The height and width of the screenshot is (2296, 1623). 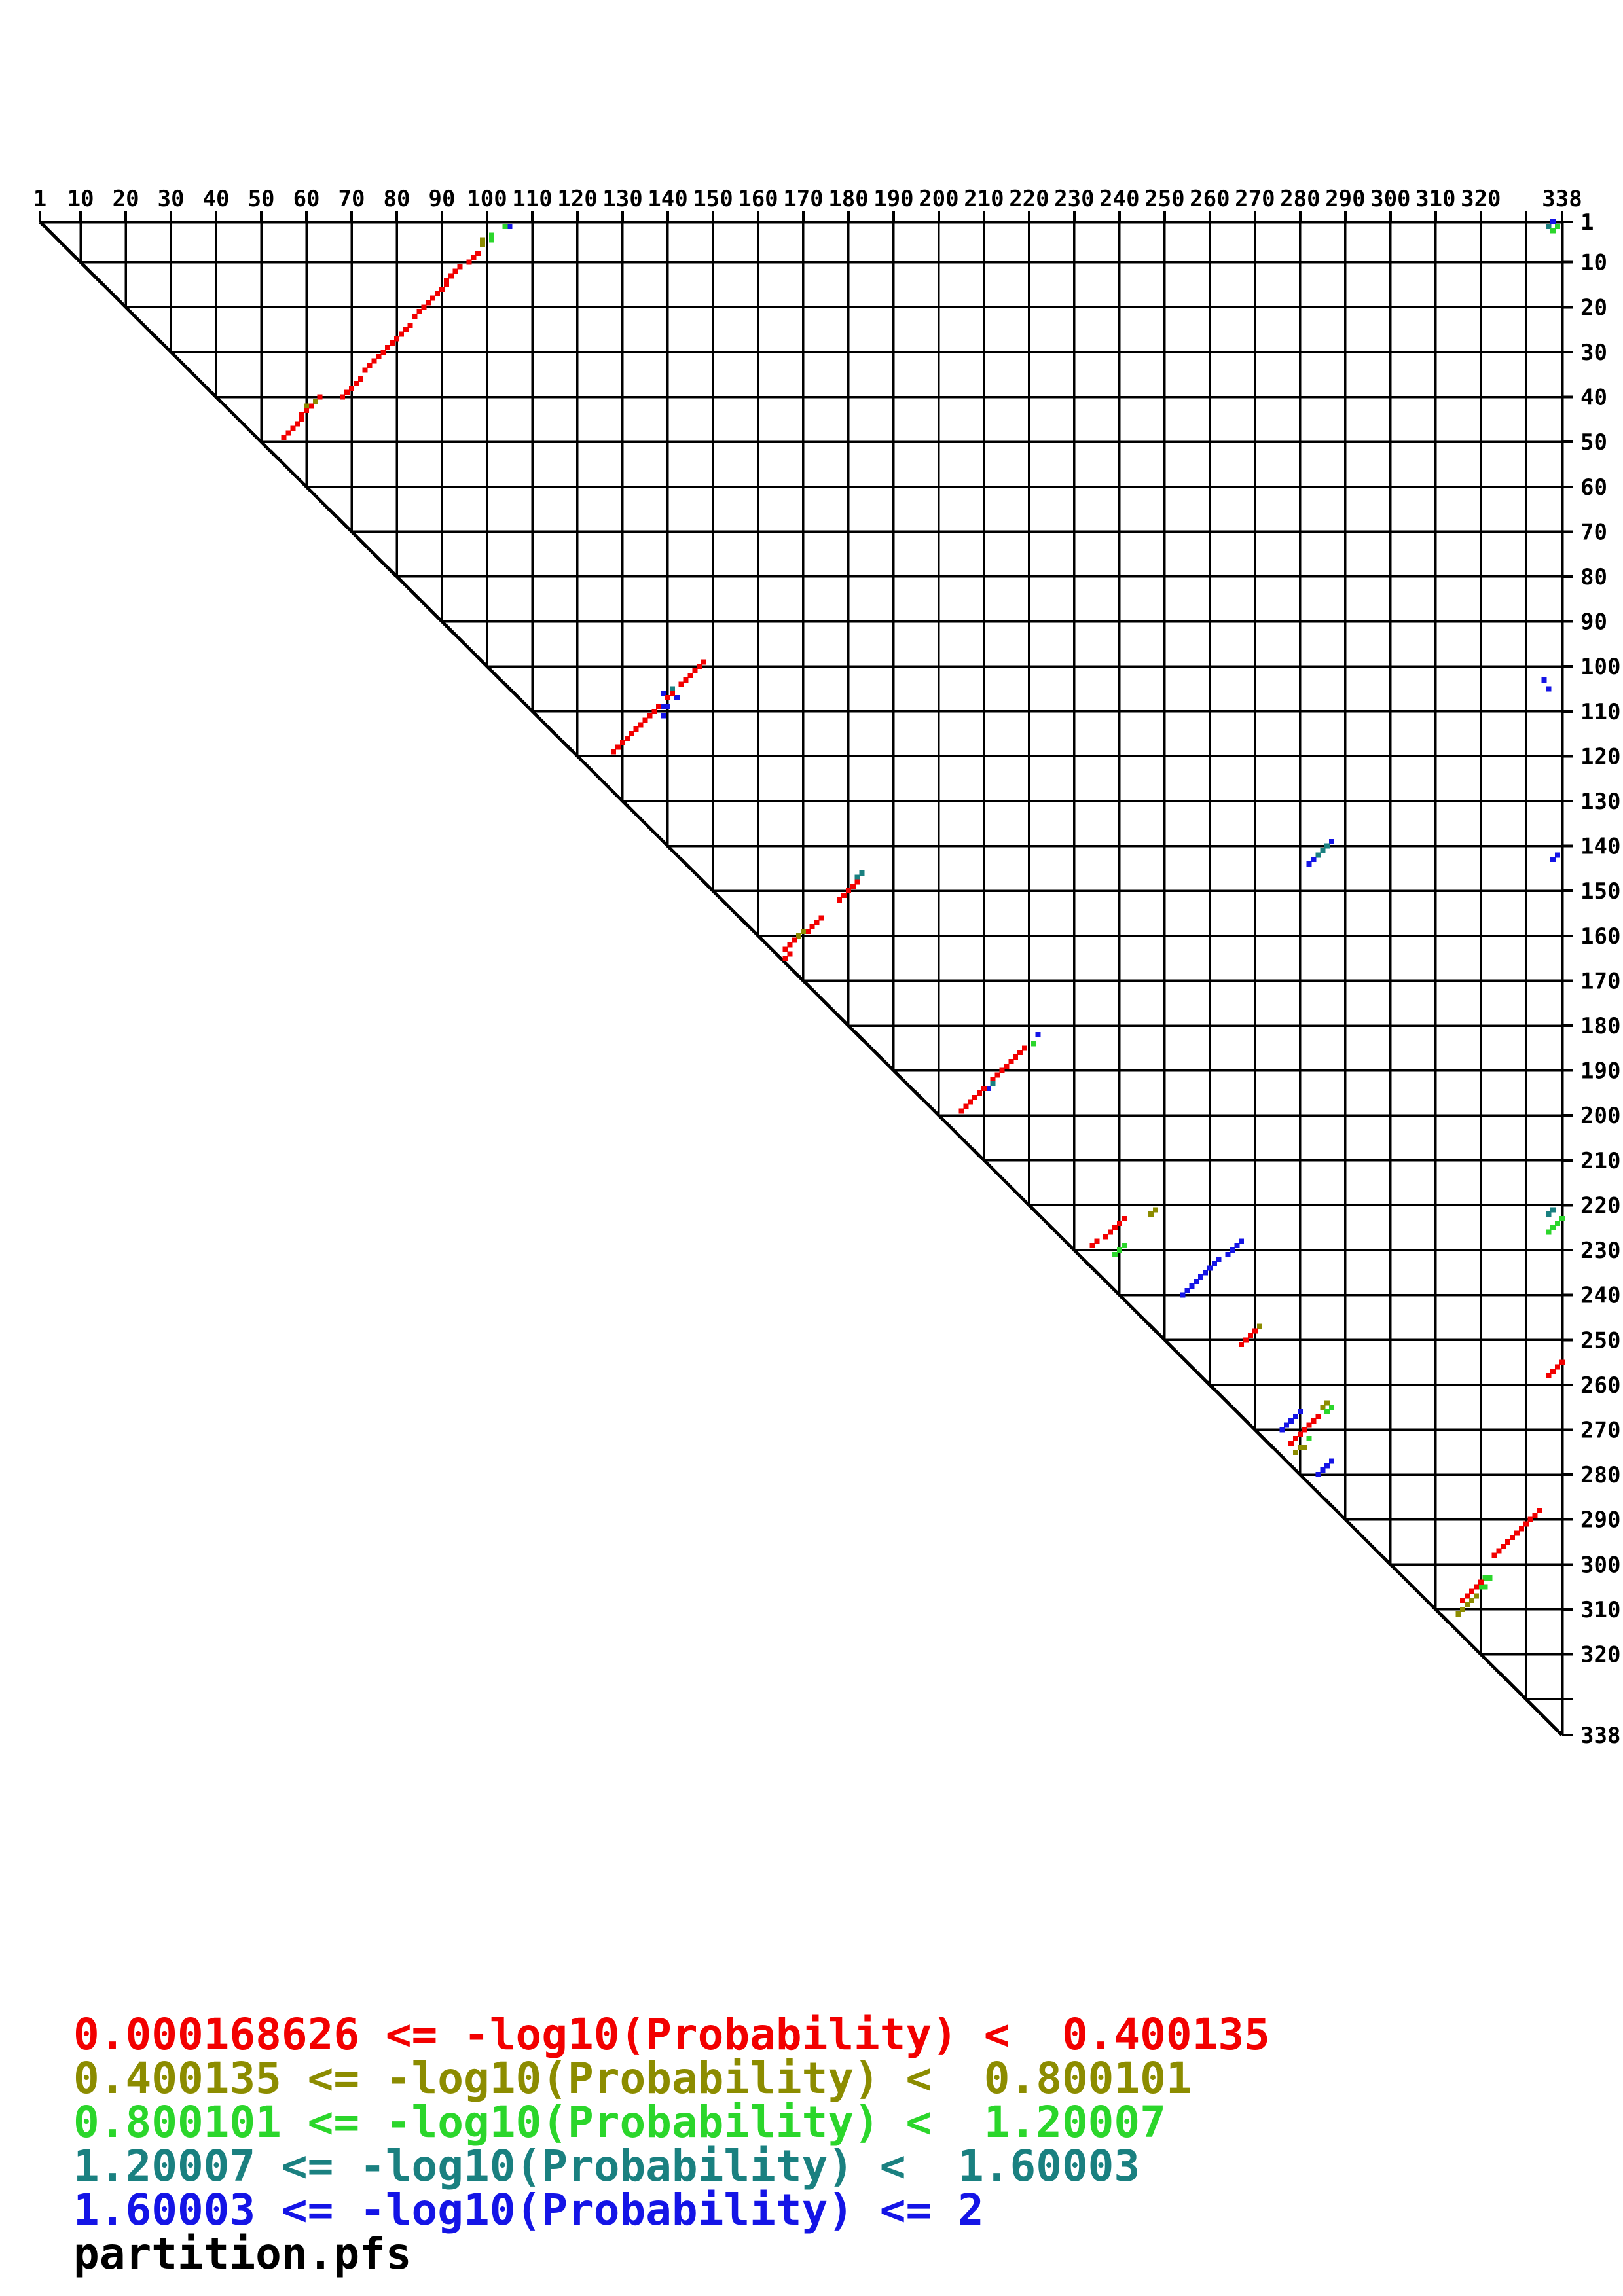 What do you see at coordinates (1587, 222) in the screenshot?
I see `y-tick-label: 1` at bounding box center [1587, 222].